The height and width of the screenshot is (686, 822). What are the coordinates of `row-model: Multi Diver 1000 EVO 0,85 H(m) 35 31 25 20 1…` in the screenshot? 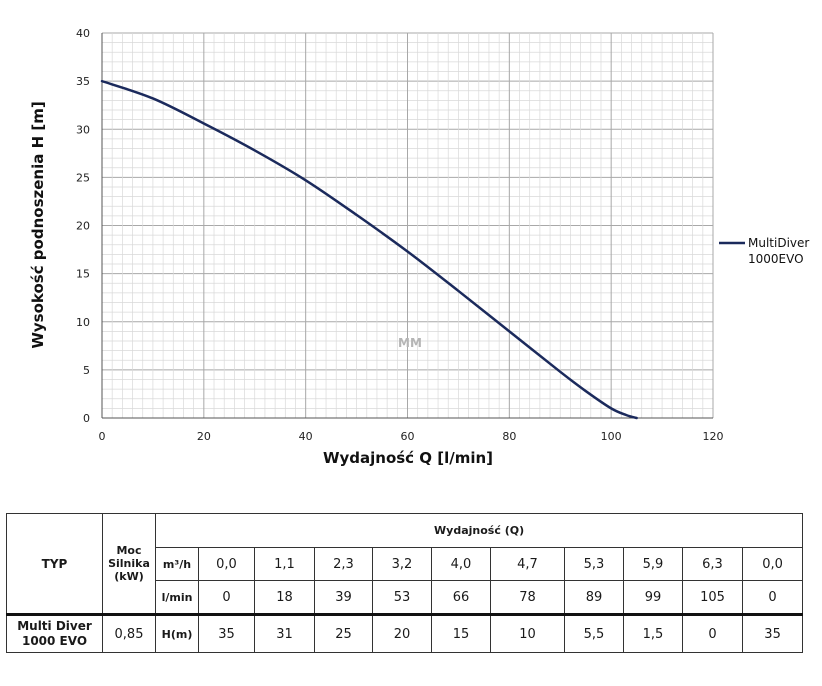 It's located at (405, 633).